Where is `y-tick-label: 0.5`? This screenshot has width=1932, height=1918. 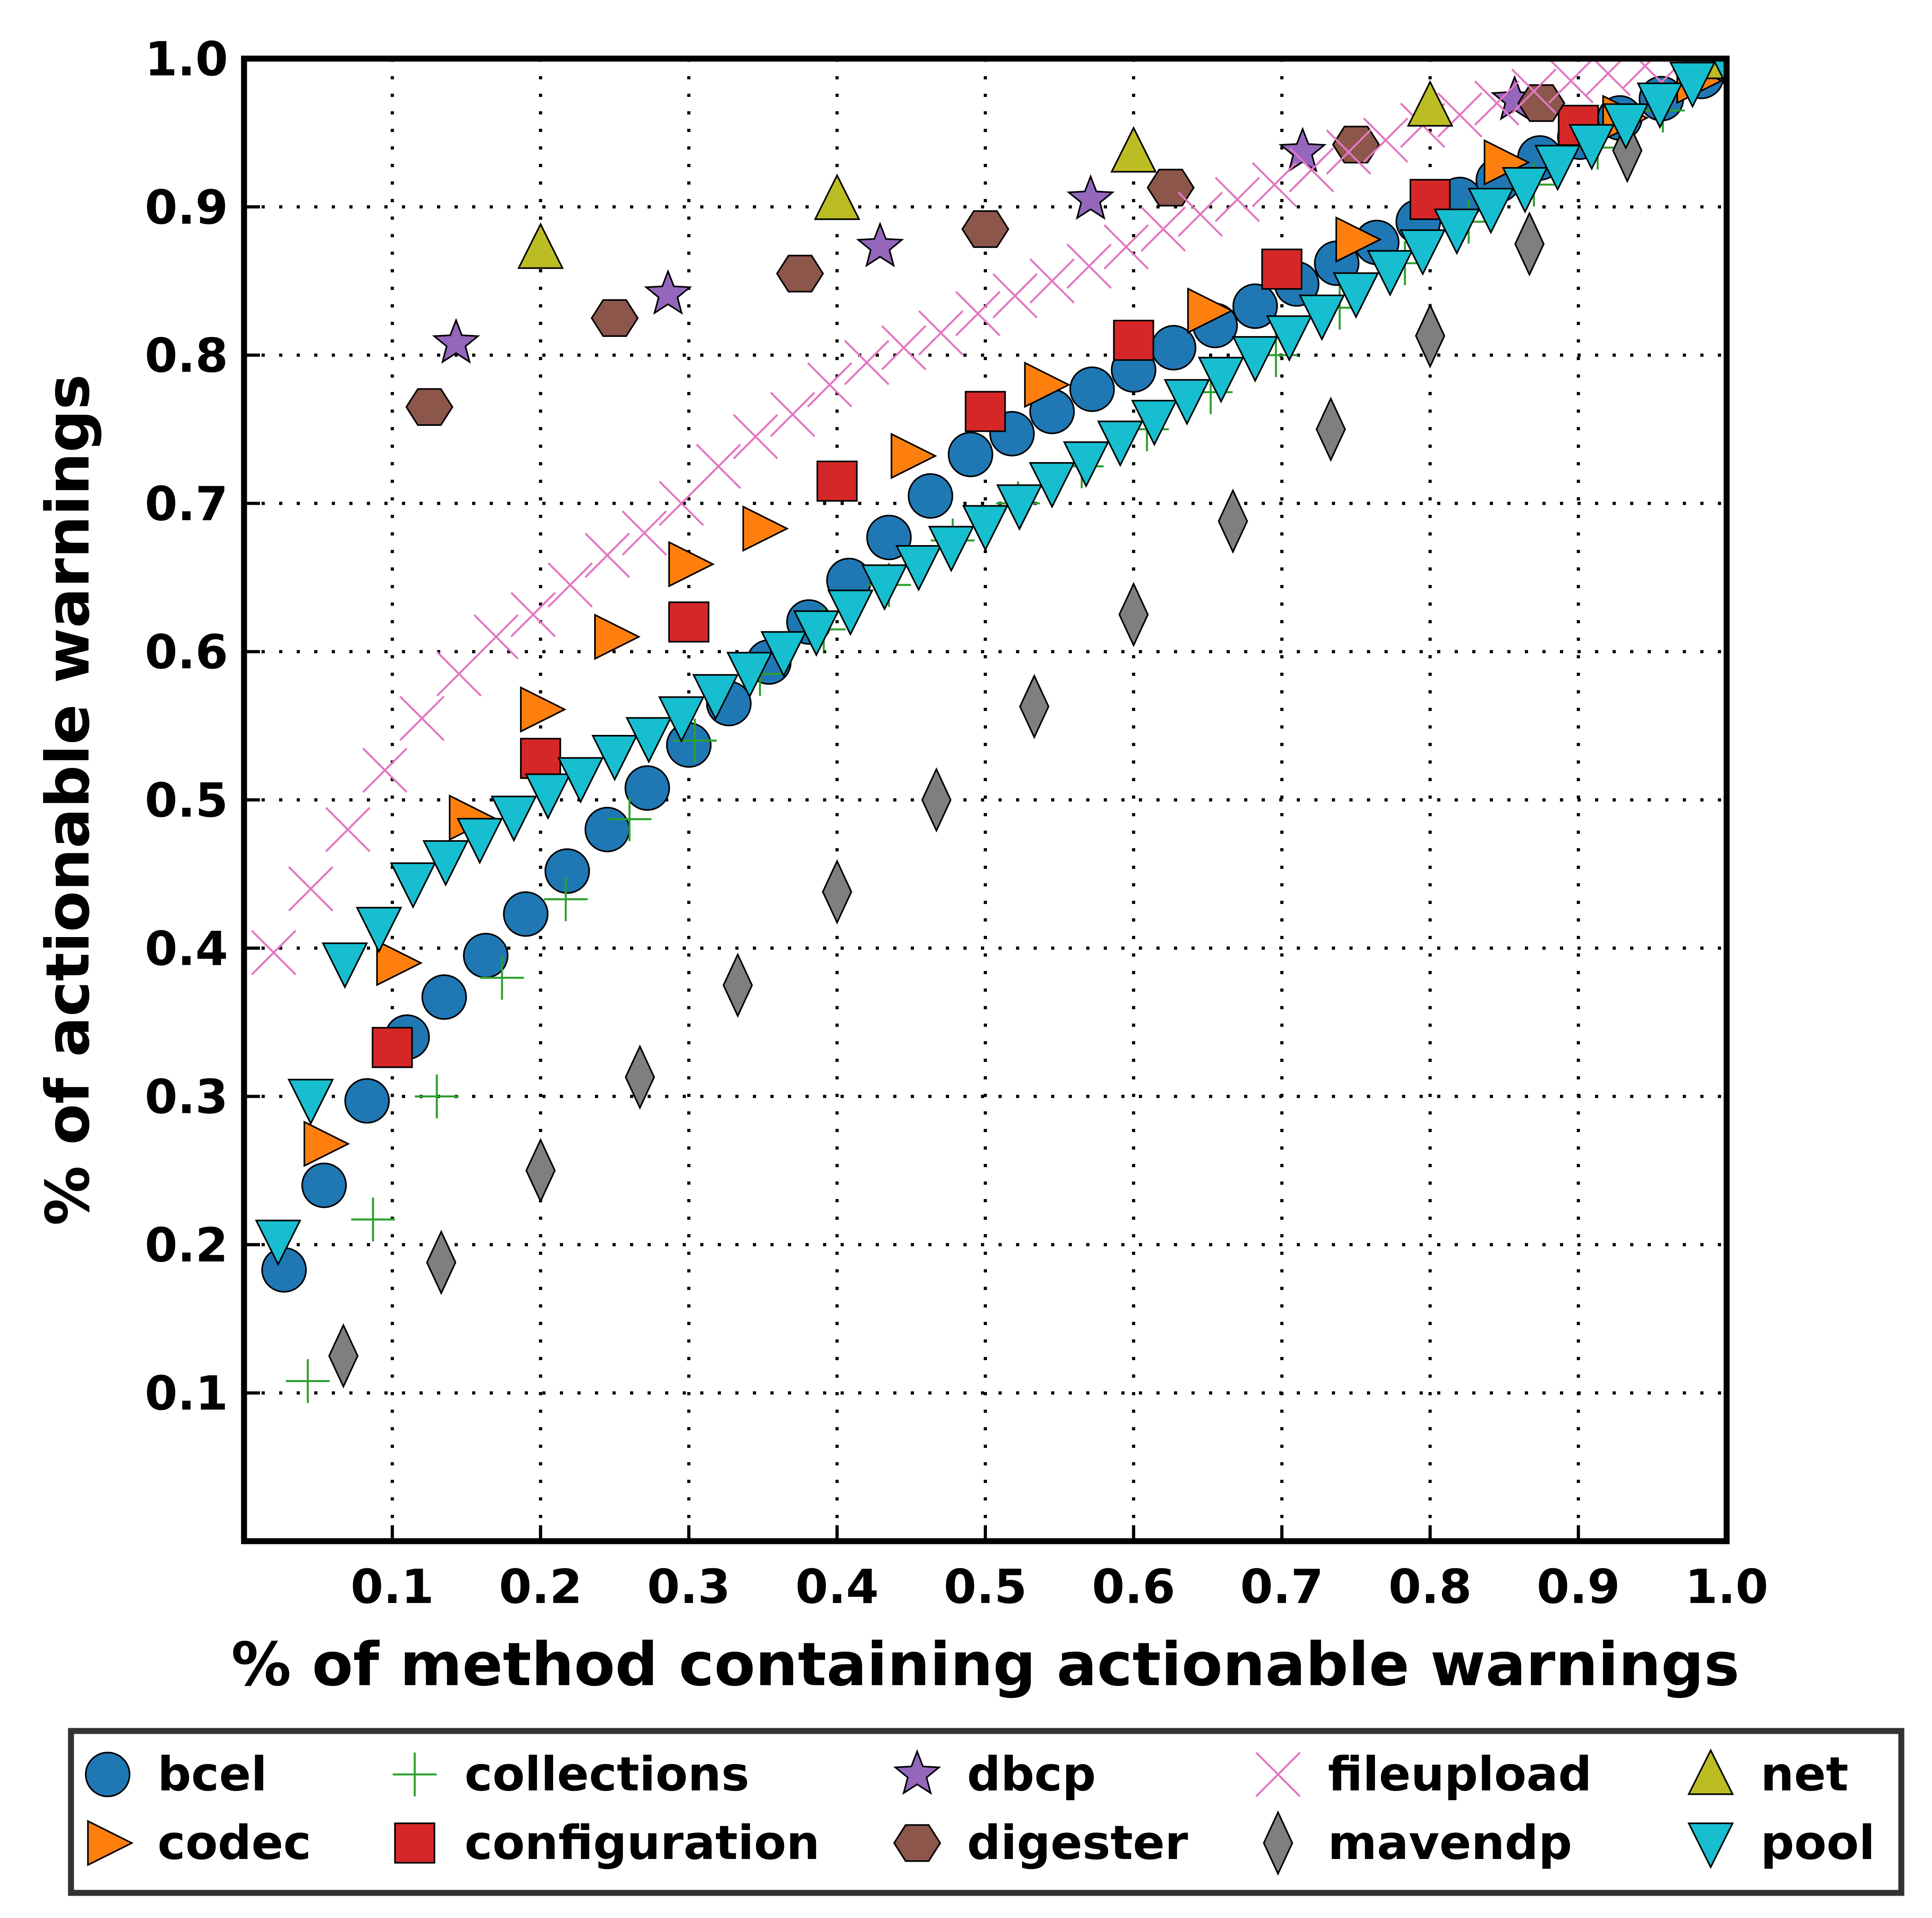
y-tick-label: 0.5 is located at coordinates (186, 801).